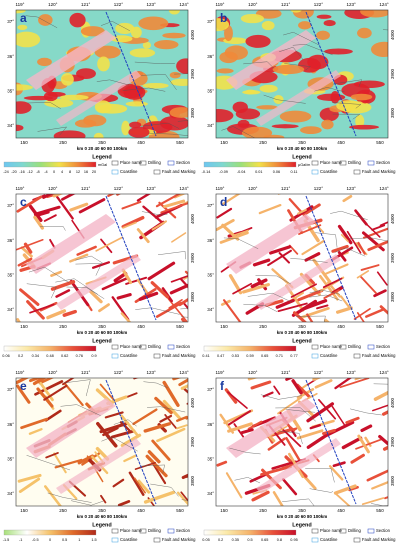 The width and height of the screenshot is (400, 555). What do you see at coordinates (24, 326) in the screenshot?
I see `easting-label: 150` at bounding box center [24, 326].